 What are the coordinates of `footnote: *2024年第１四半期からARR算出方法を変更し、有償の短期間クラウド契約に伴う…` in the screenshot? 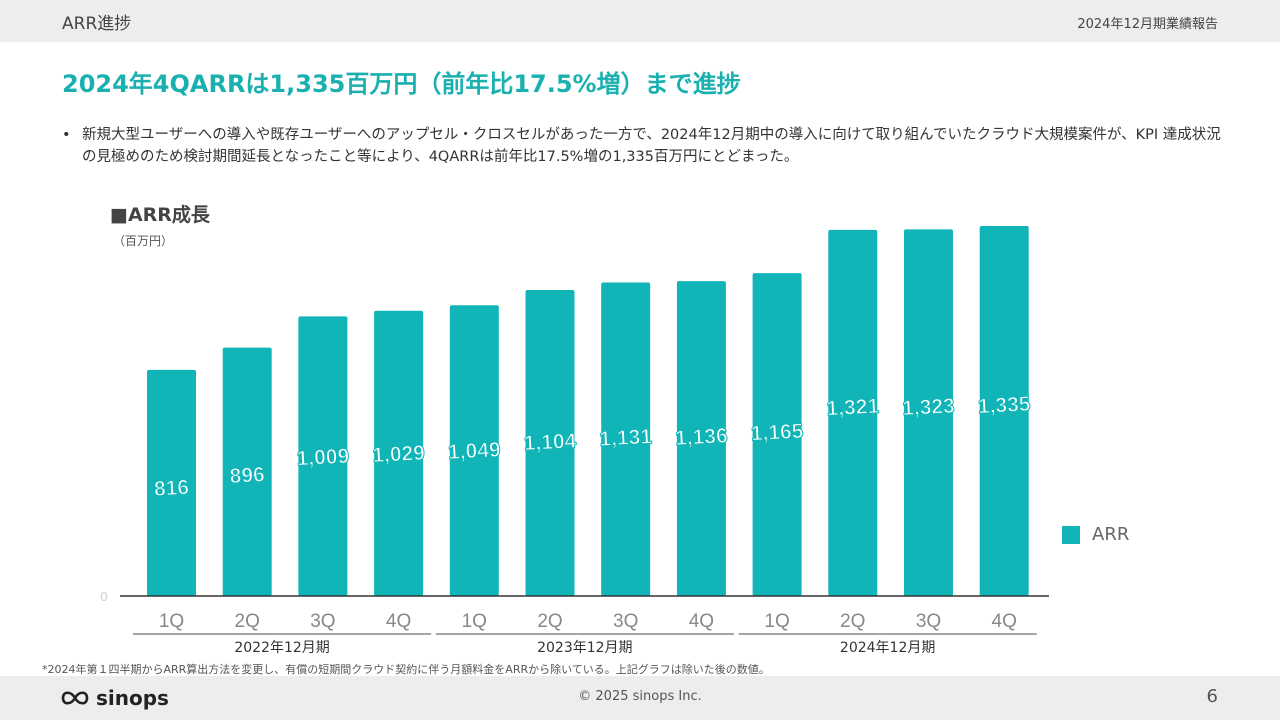 It's located at (406, 669).